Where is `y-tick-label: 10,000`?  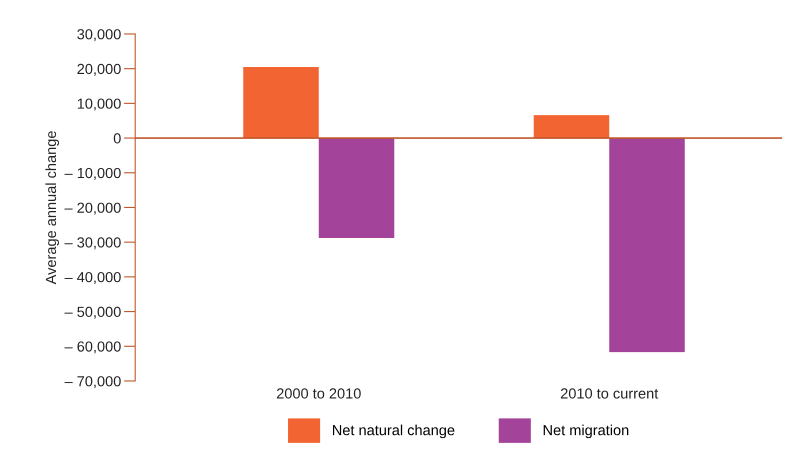
y-tick-label: 10,000 is located at coordinates (99, 104).